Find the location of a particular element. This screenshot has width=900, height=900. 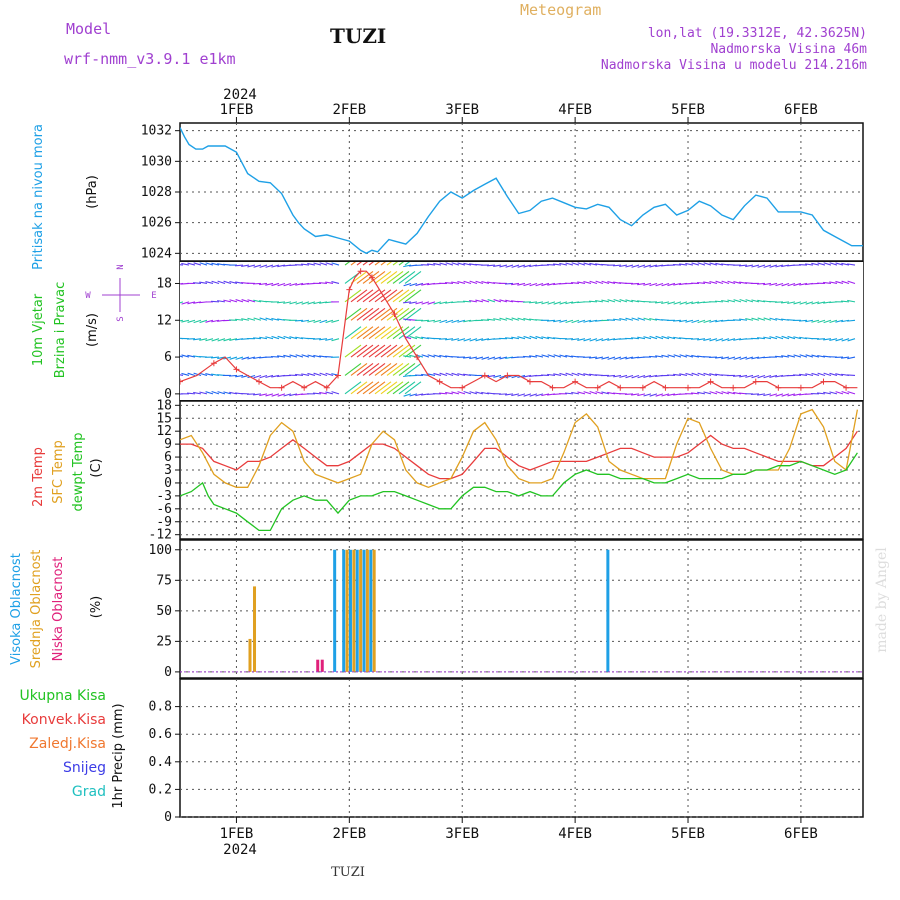

compass-west: W is located at coordinates (88, 296).